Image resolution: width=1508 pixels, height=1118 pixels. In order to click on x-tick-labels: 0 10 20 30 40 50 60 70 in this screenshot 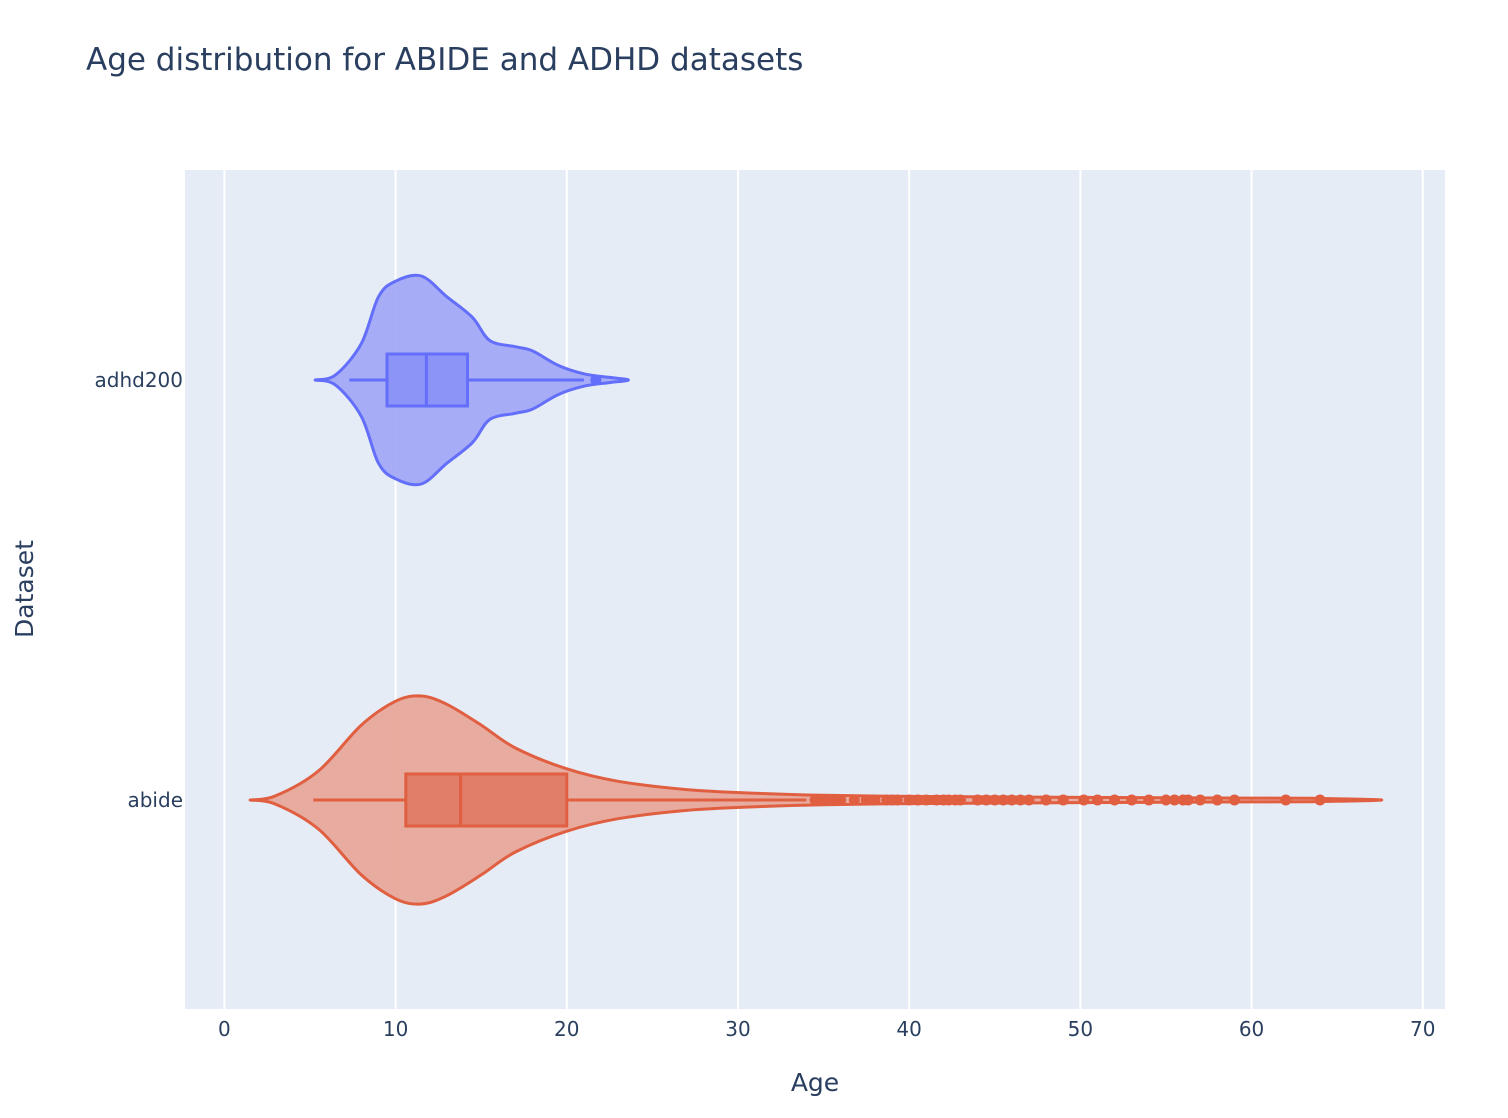, I will do `click(826, 1029)`.